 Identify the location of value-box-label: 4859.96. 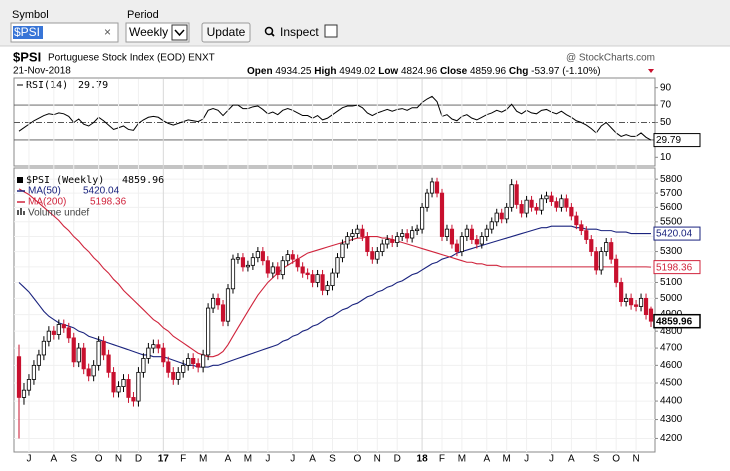
(674, 321).